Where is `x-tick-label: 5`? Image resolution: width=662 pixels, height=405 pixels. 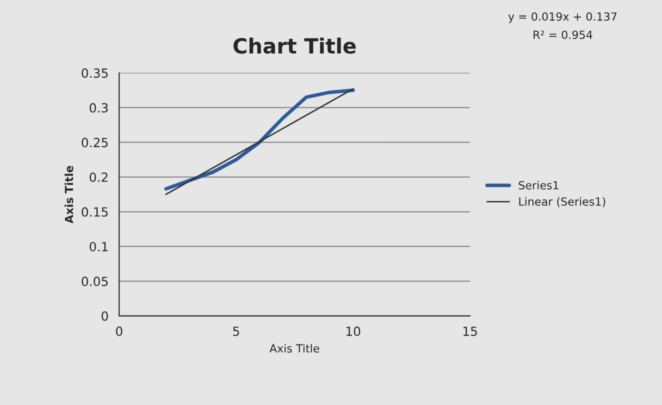
x-tick-label: 5 is located at coordinates (236, 331).